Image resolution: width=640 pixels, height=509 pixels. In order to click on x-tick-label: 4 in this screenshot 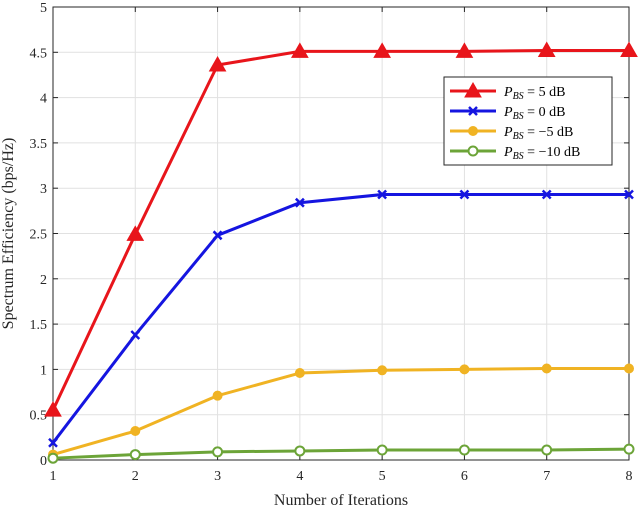, I will do `click(299, 476)`.